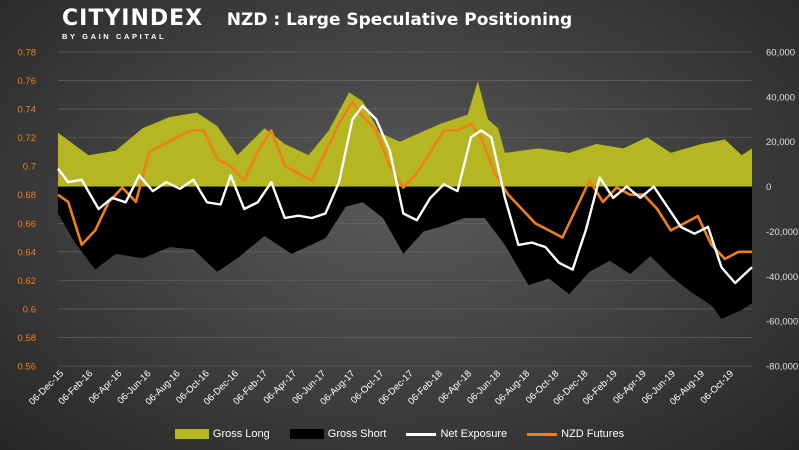 This screenshot has width=799, height=450. What do you see at coordinates (27, 224) in the screenshot?
I see `left-tick-label: 0.66` at bounding box center [27, 224].